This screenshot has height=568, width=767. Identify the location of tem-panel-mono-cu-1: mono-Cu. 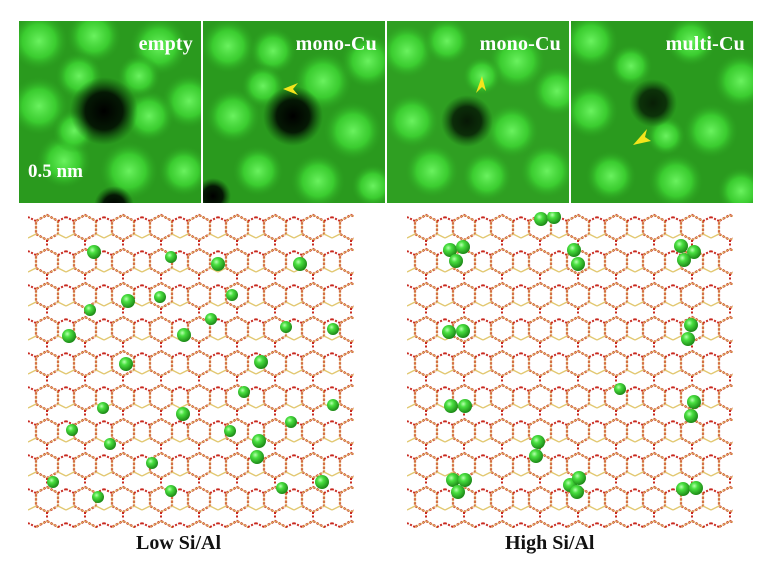
(294, 112).